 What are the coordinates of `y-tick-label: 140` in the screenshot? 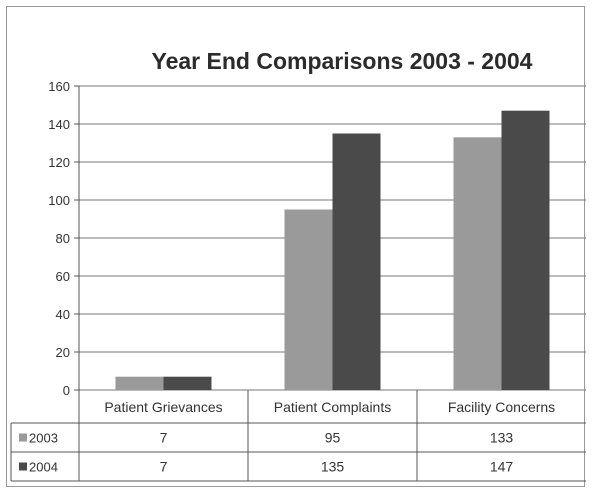 It's located at (59, 124).